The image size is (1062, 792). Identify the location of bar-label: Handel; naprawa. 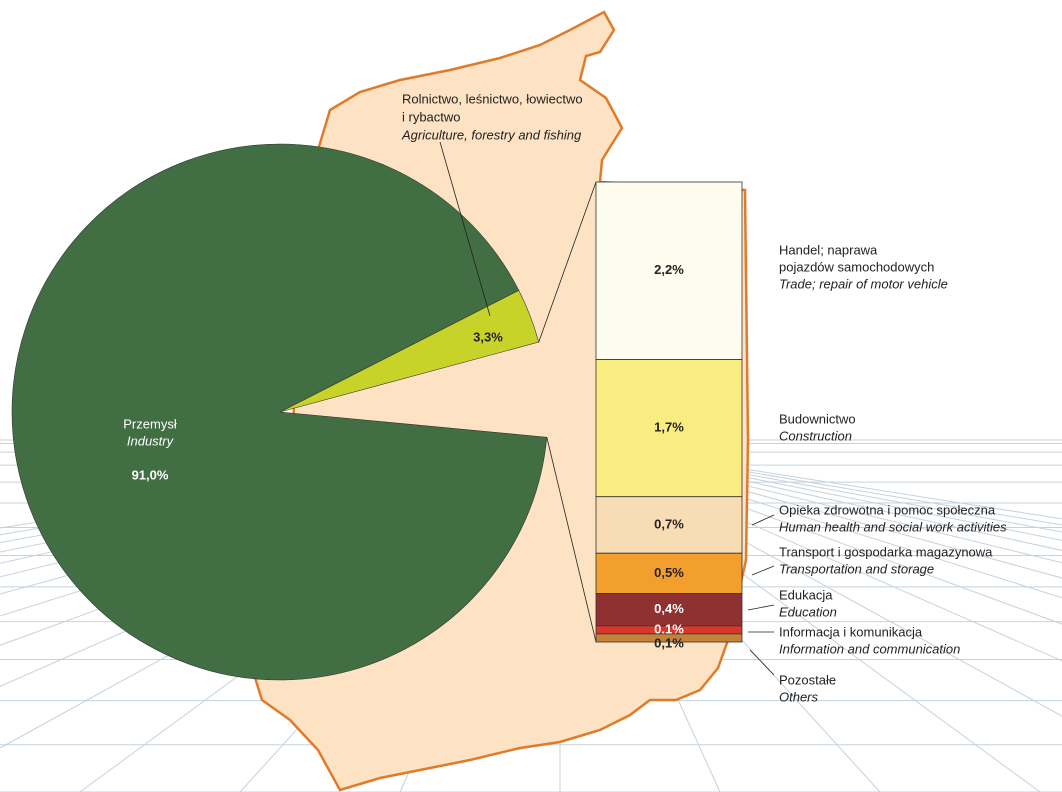
(828, 249).